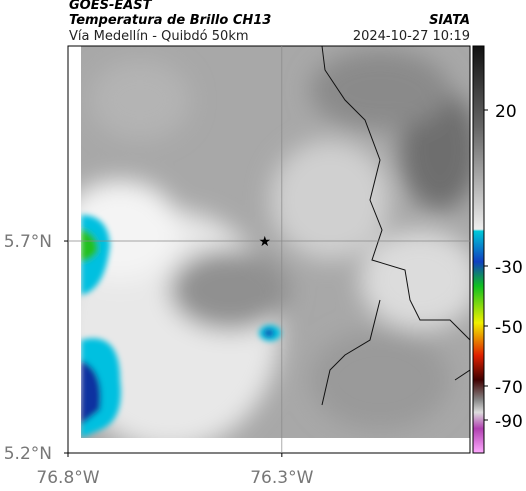 The width and height of the screenshot is (526, 491). What do you see at coordinates (506, 112) in the screenshot?
I see `colorbar-label: 20` at bounding box center [506, 112].